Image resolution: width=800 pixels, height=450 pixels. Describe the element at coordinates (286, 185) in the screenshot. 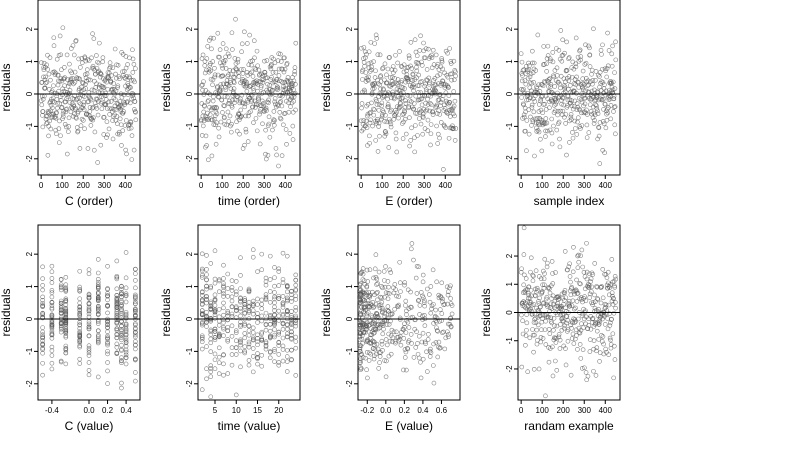

I see `x-tick-label: 400` at that location.